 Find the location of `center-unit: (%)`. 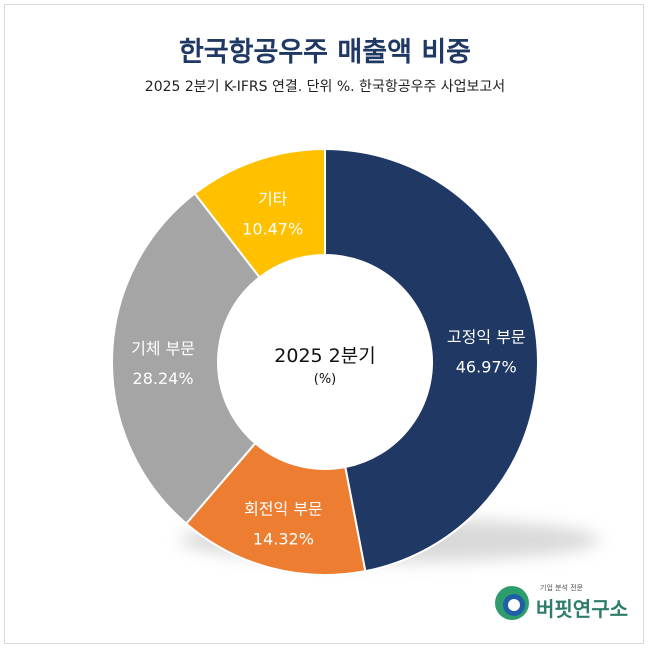

center-unit: (%) is located at coordinates (325, 379).